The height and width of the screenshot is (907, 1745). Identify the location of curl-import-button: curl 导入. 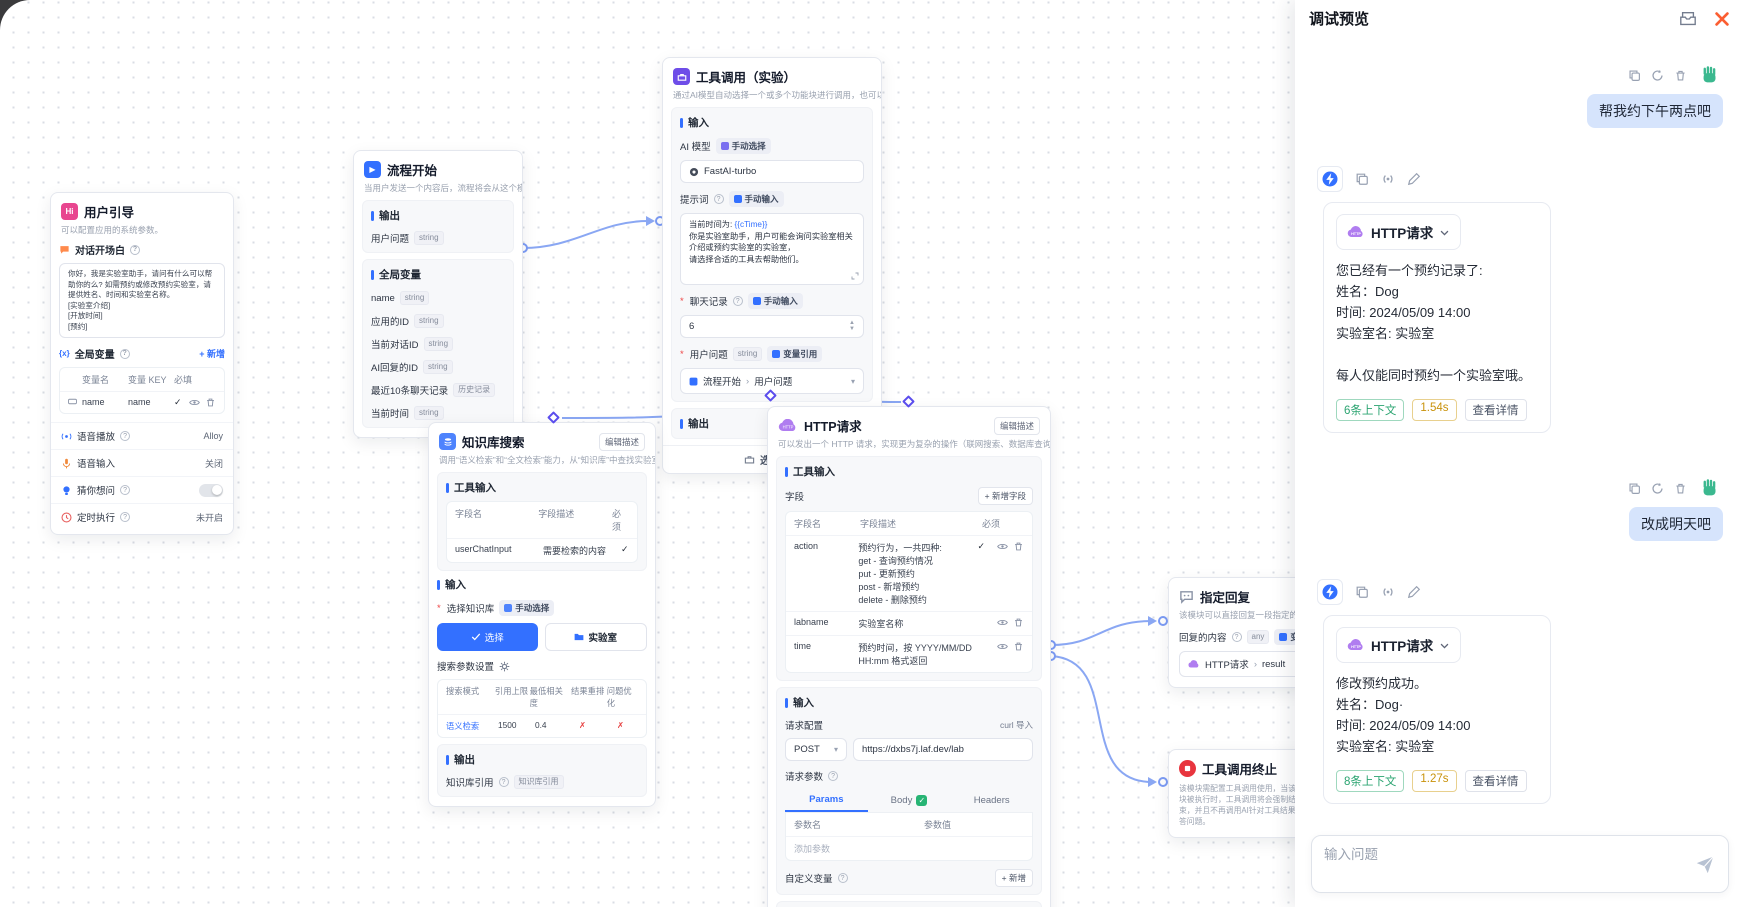
(1016, 725).